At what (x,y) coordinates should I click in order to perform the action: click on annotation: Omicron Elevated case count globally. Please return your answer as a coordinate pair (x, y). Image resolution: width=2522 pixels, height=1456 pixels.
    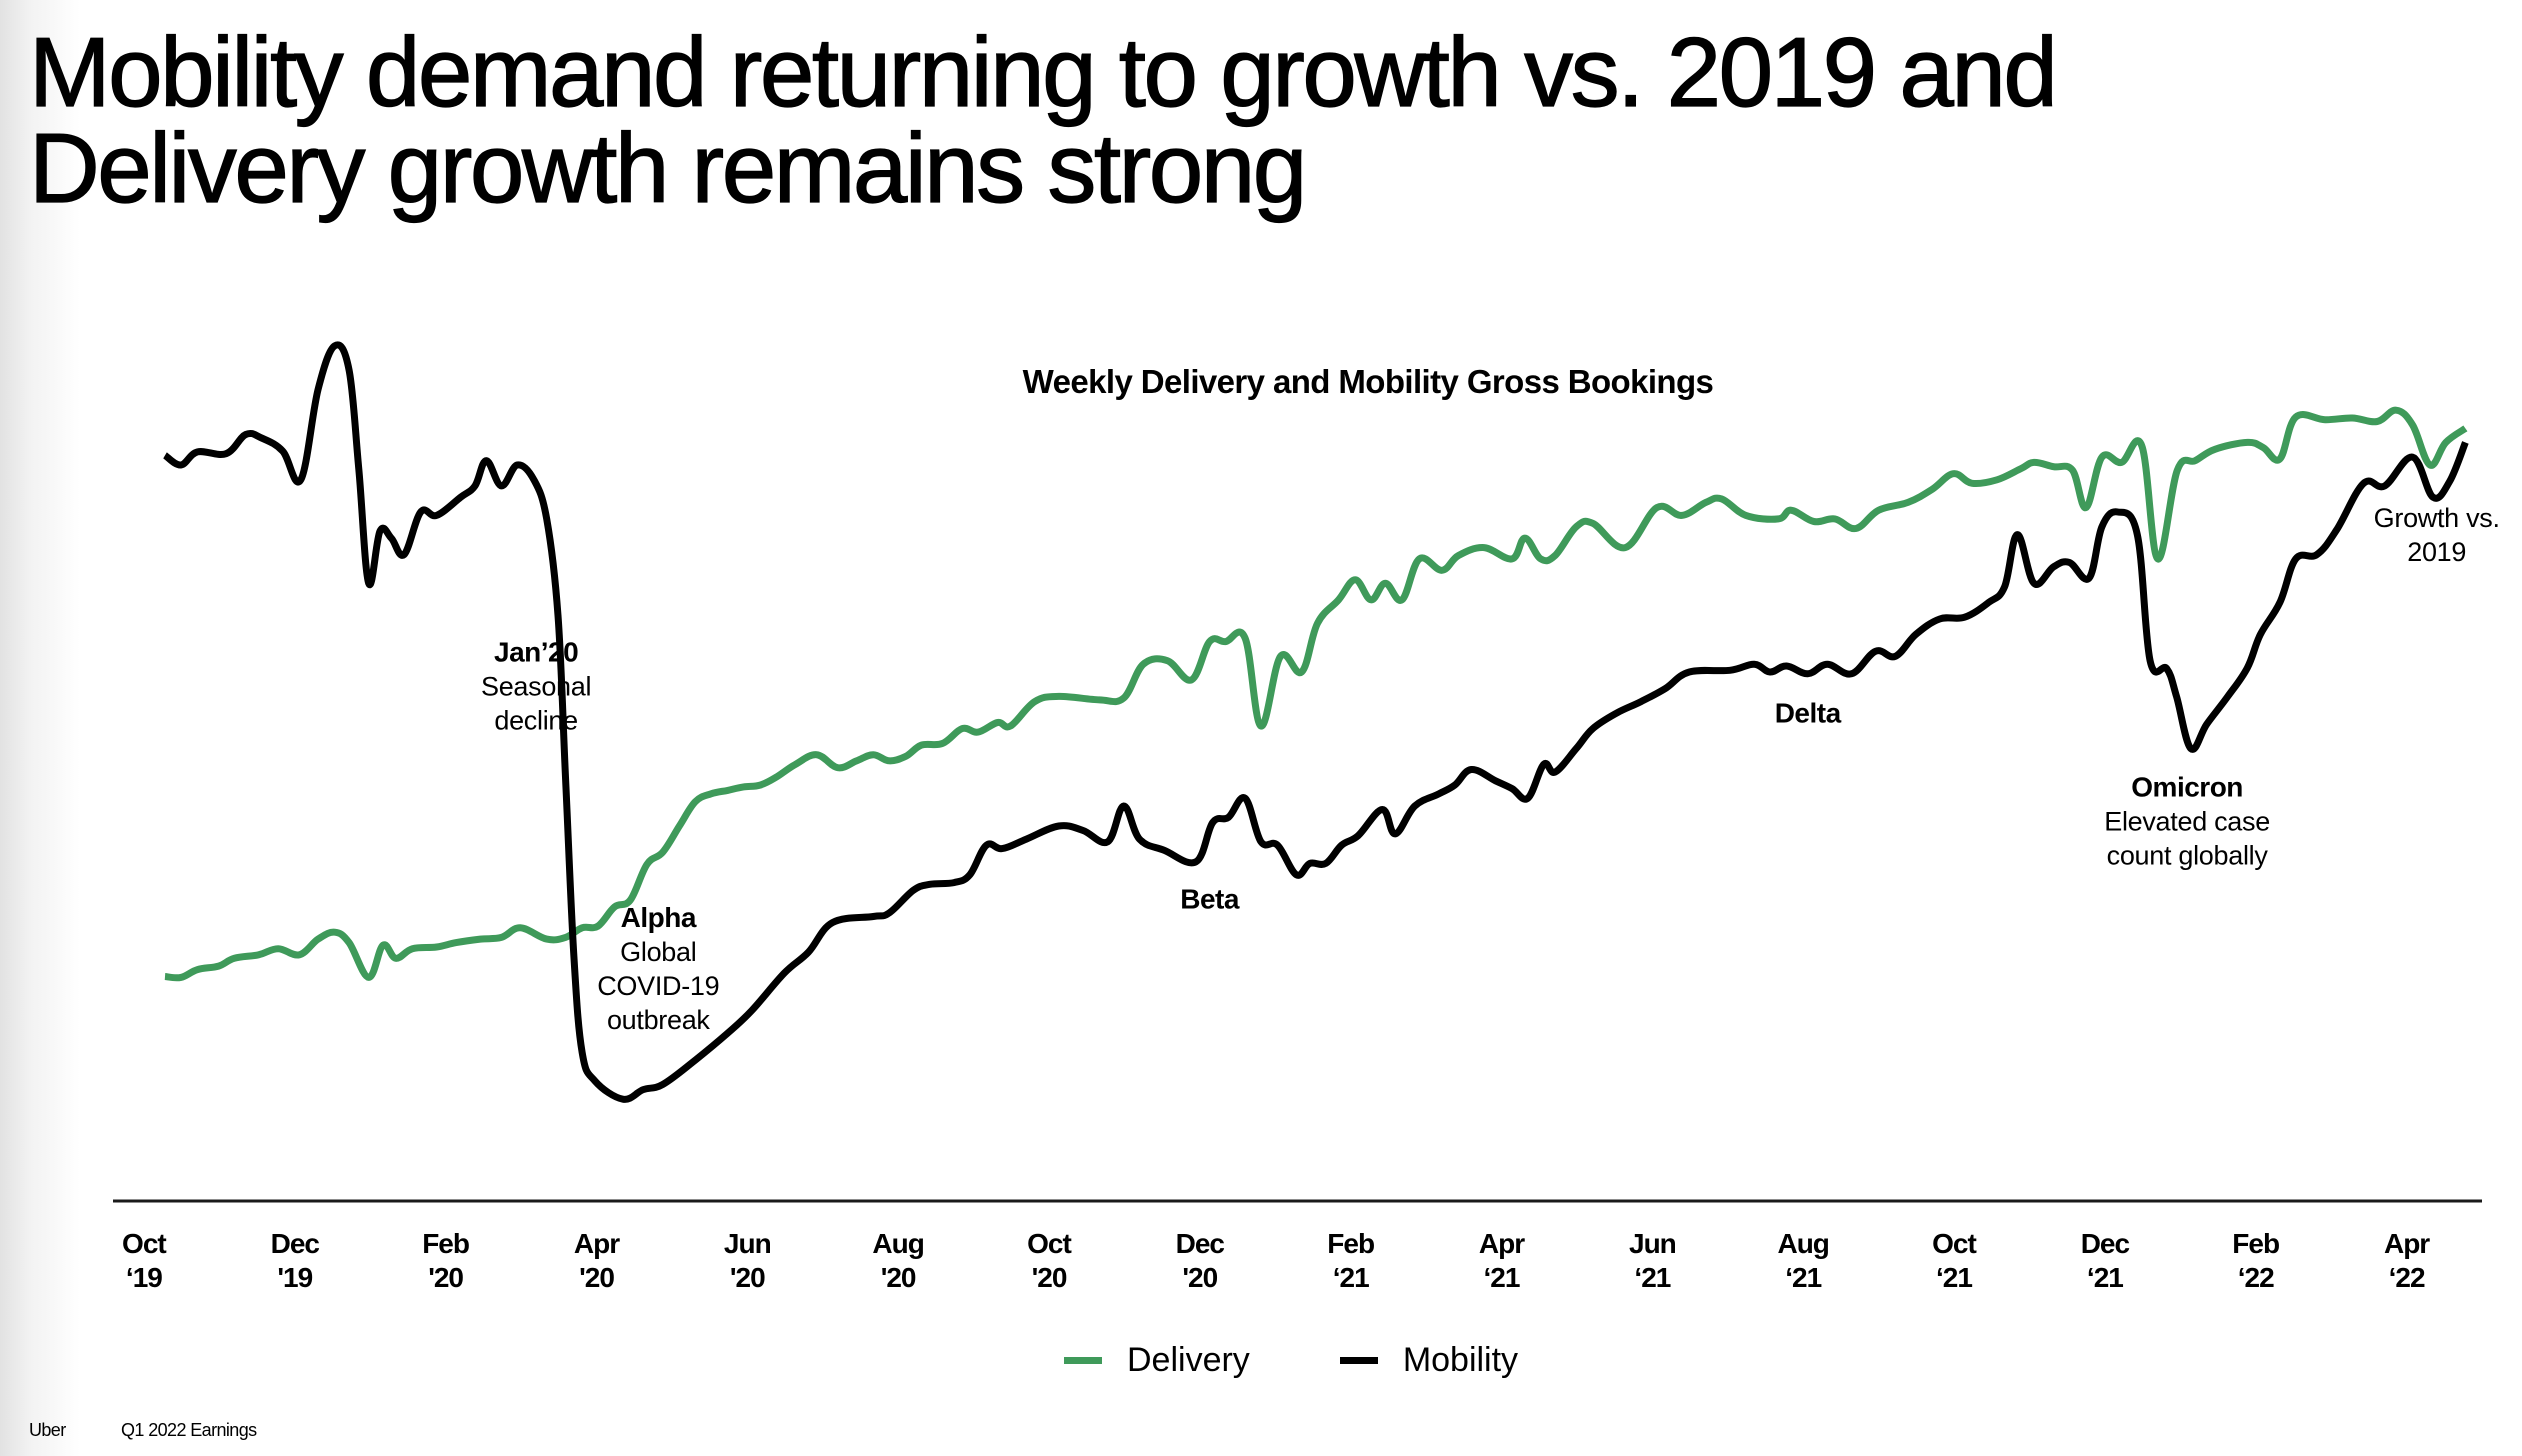
    Looking at the image, I should click on (2187, 821).